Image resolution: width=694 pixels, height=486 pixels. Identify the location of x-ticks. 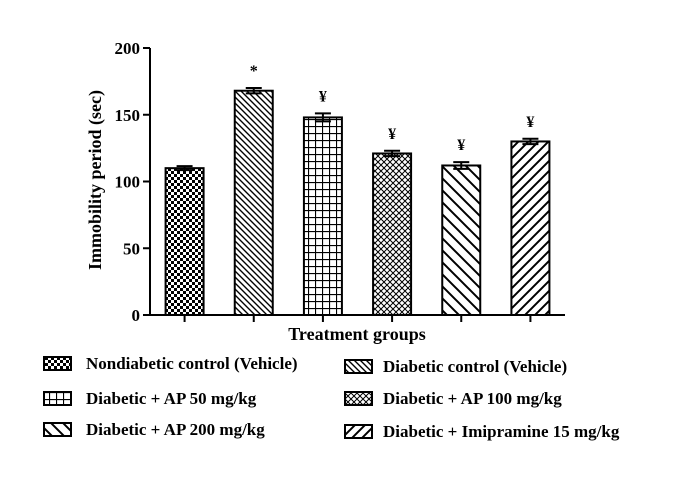
(357, 318).